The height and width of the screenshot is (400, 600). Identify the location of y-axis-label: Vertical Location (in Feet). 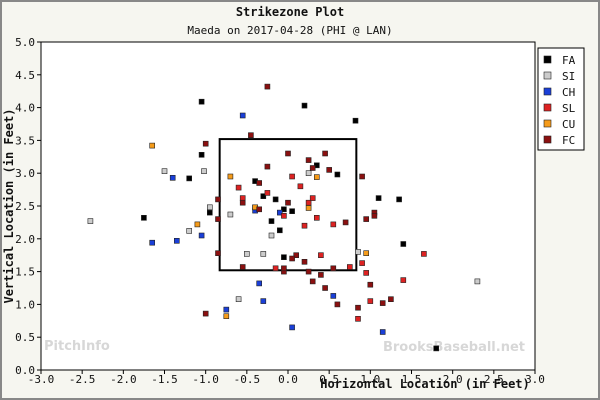
(9, 205).